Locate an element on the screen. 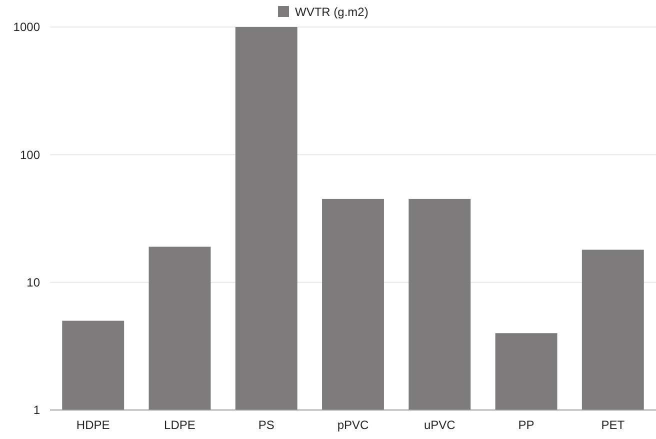  y-tick-label: 1000 is located at coordinates (26, 27).